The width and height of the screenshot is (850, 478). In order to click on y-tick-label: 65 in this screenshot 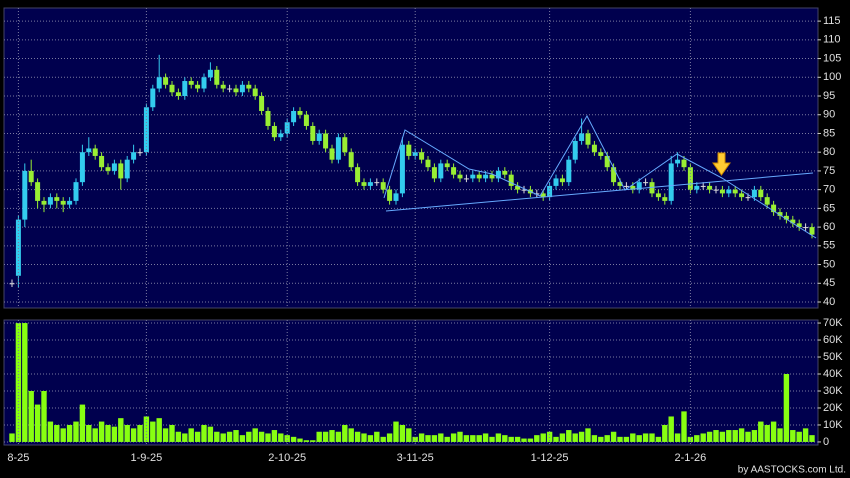, I will do `click(829, 208)`.